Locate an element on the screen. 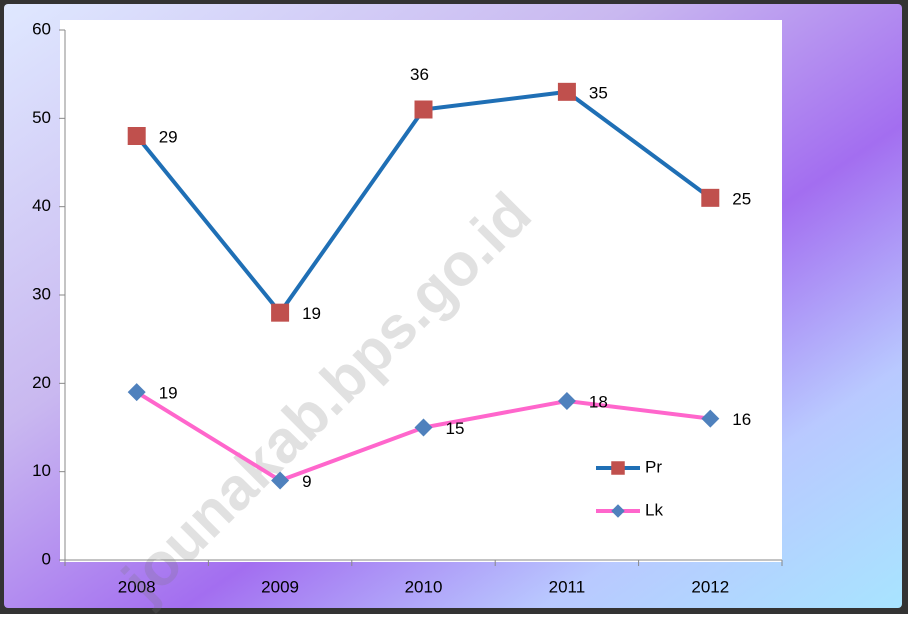 Image resolution: width=908 pixels, height=619 pixels. data-label: 25 is located at coordinates (741, 198).